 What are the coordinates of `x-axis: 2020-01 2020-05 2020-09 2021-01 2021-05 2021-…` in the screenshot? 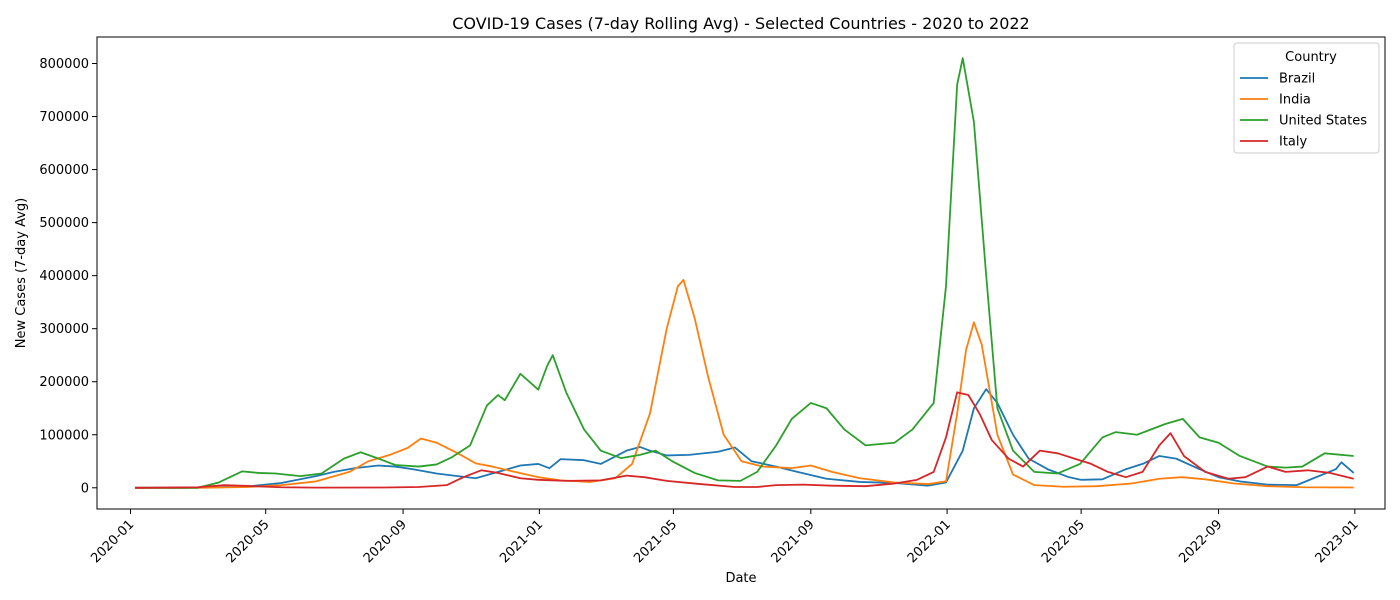 It's located at (725, 537).